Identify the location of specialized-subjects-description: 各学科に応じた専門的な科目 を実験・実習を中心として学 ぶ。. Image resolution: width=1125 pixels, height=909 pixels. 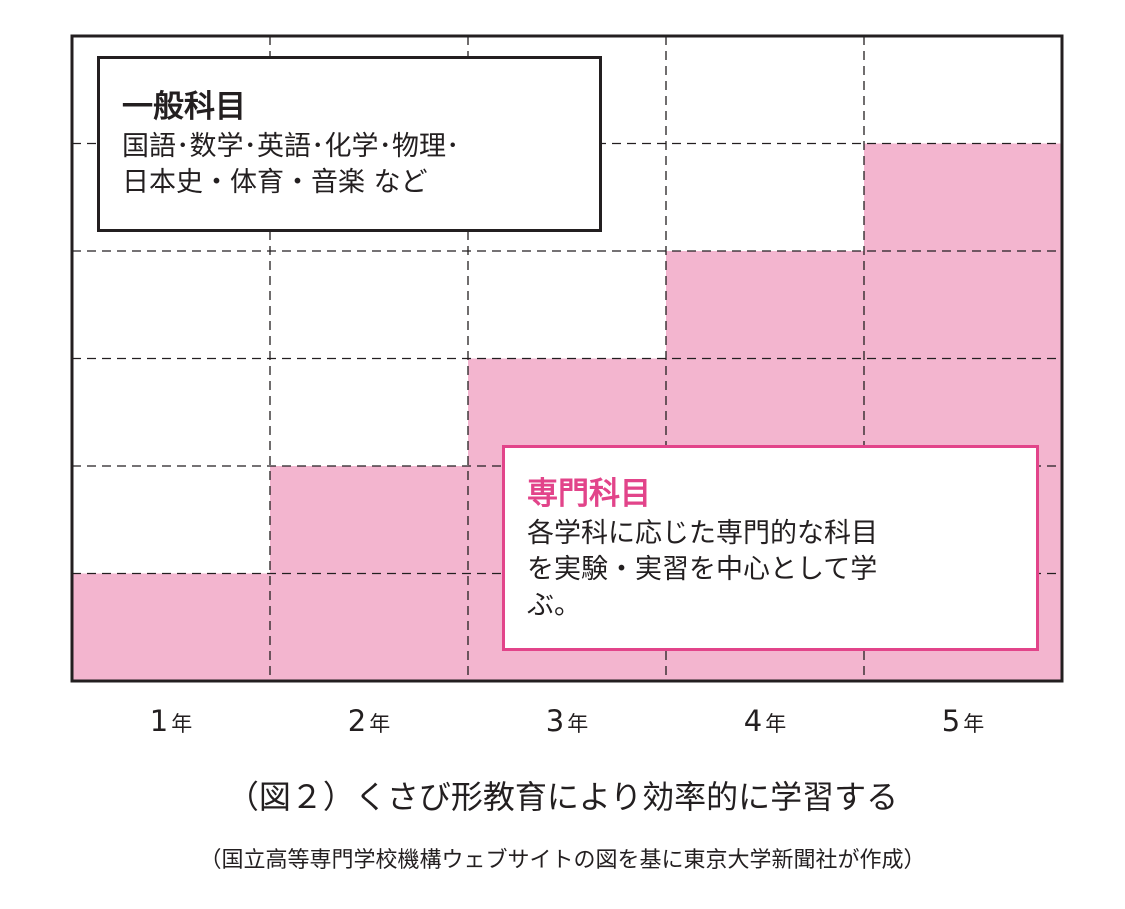
(702, 570).